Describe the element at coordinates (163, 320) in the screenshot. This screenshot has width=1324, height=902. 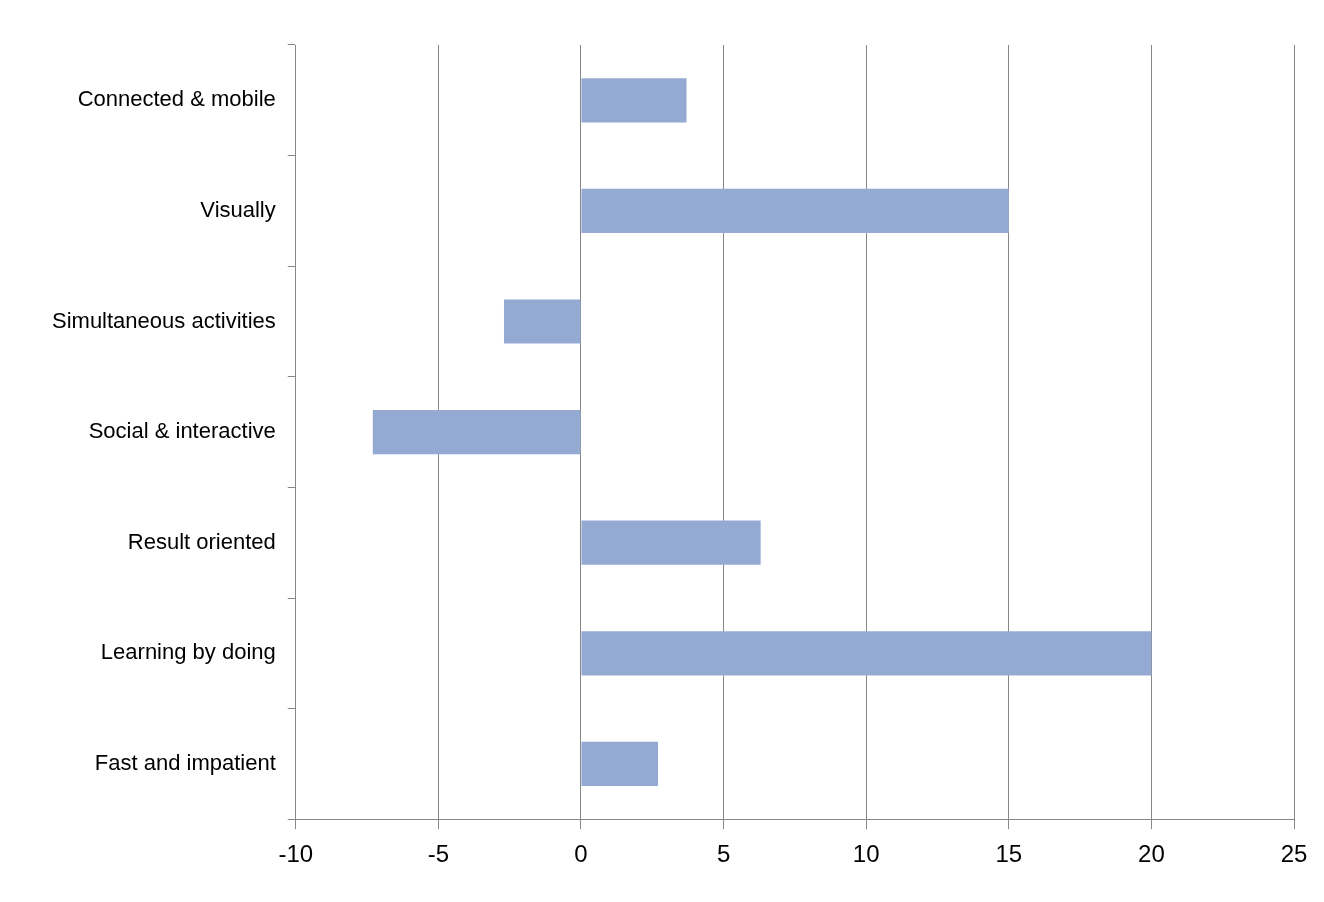
I see `y-tick-label: Simultaneous activities` at that location.